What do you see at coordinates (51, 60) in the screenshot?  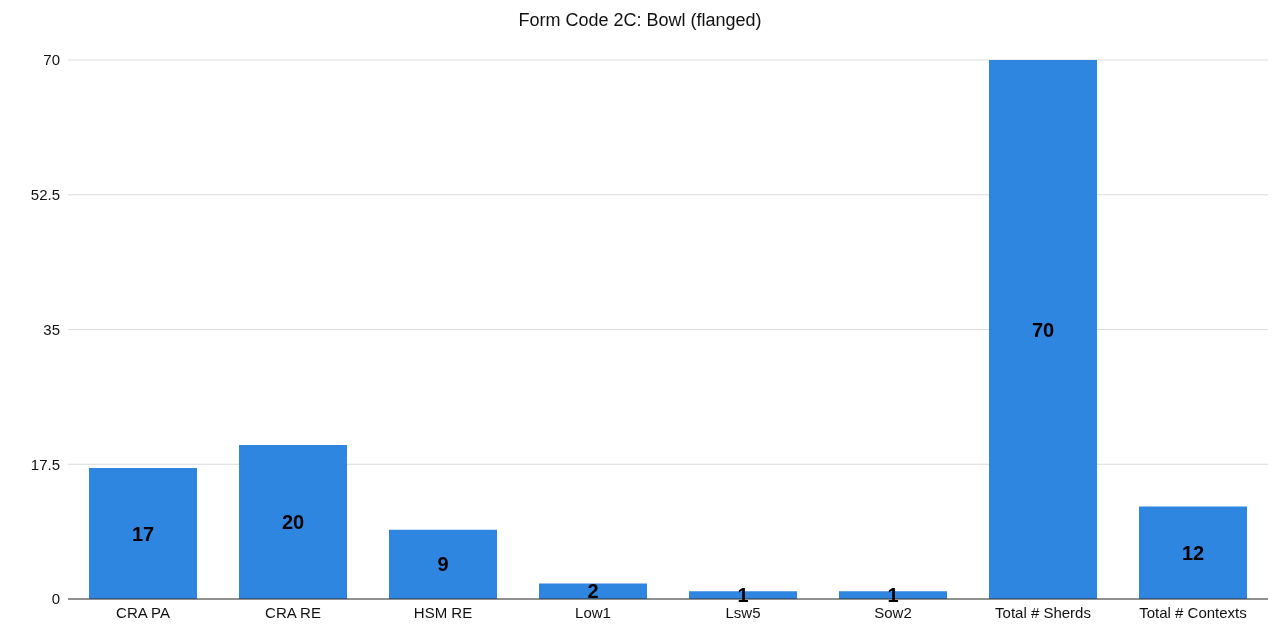 I see `y-tick-label: 70` at bounding box center [51, 60].